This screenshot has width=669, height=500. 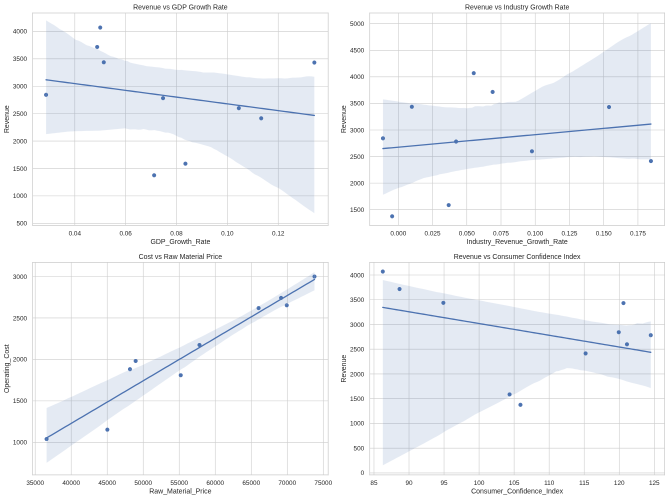 What do you see at coordinates (409, 483) in the screenshot?
I see `svg-text: 90` at bounding box center [409, 483].